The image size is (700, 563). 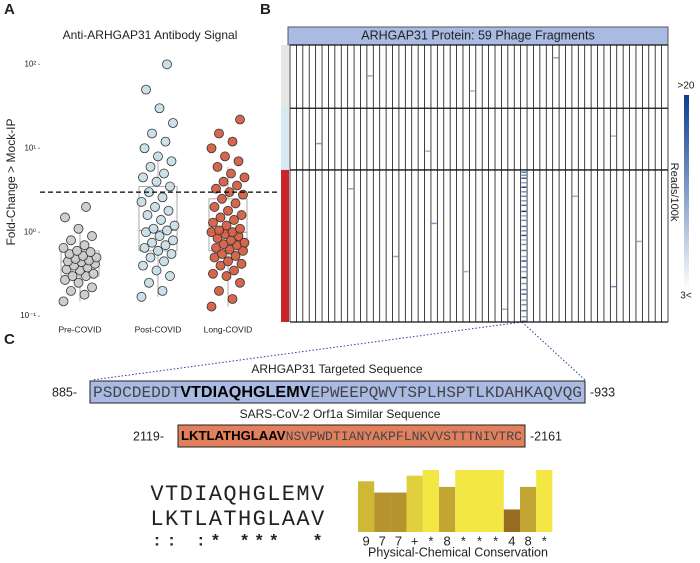 I want to click on colorbar-tick-label: 3<, so click(x=686, y=296).